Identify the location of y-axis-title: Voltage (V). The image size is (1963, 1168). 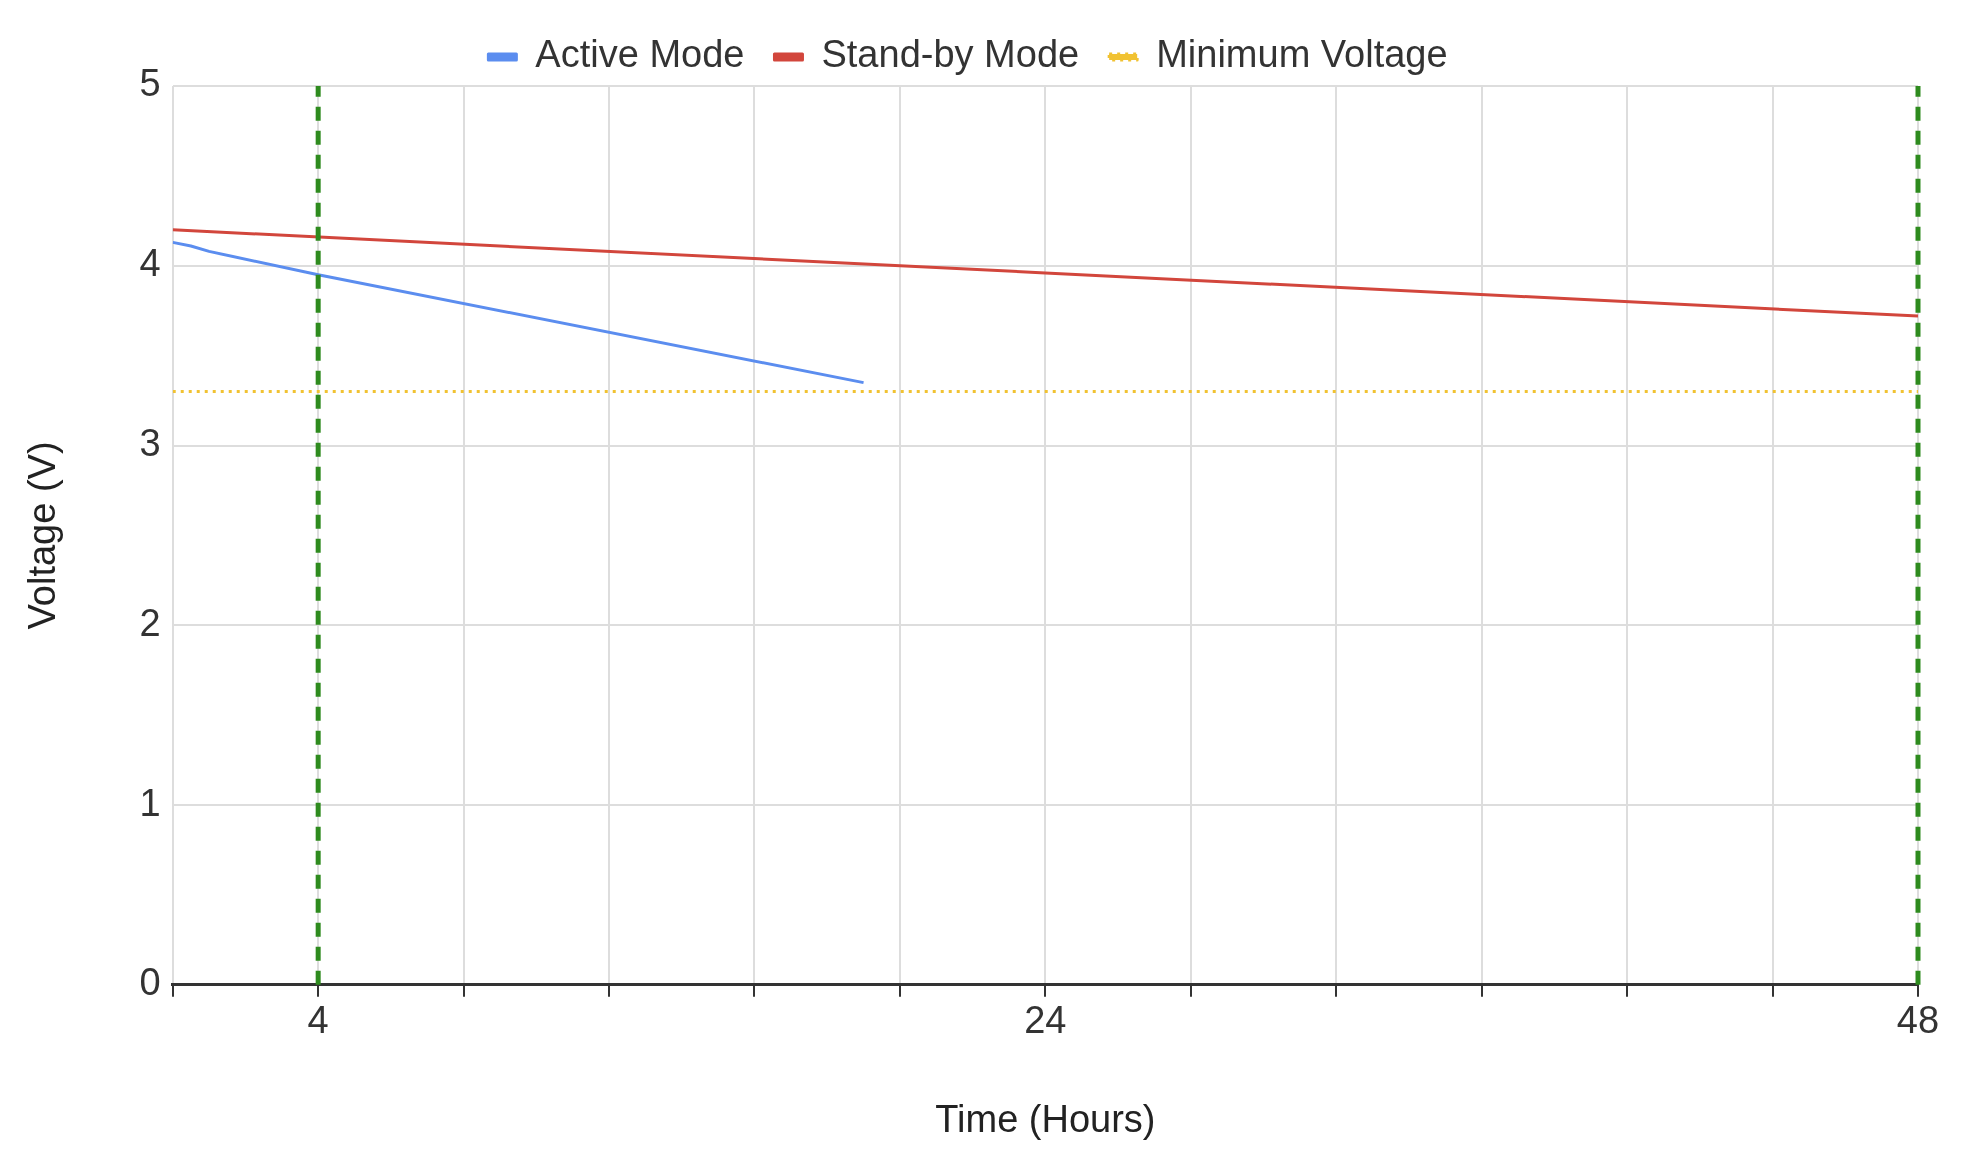
(42, 535).